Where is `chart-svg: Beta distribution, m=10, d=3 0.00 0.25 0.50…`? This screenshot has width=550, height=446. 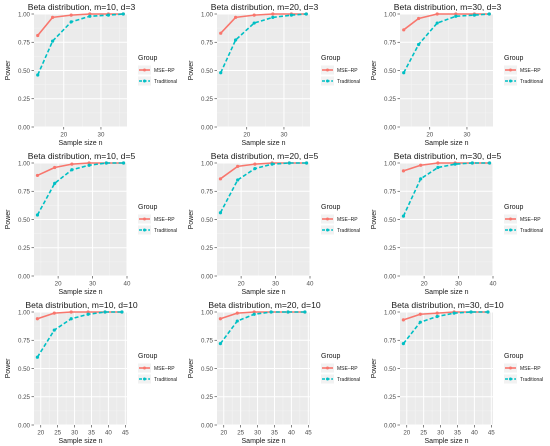 chart-svg: Beta distribution, m=10, d=3 0.00 0.25 0.50… is located at coordinates (91, 74).